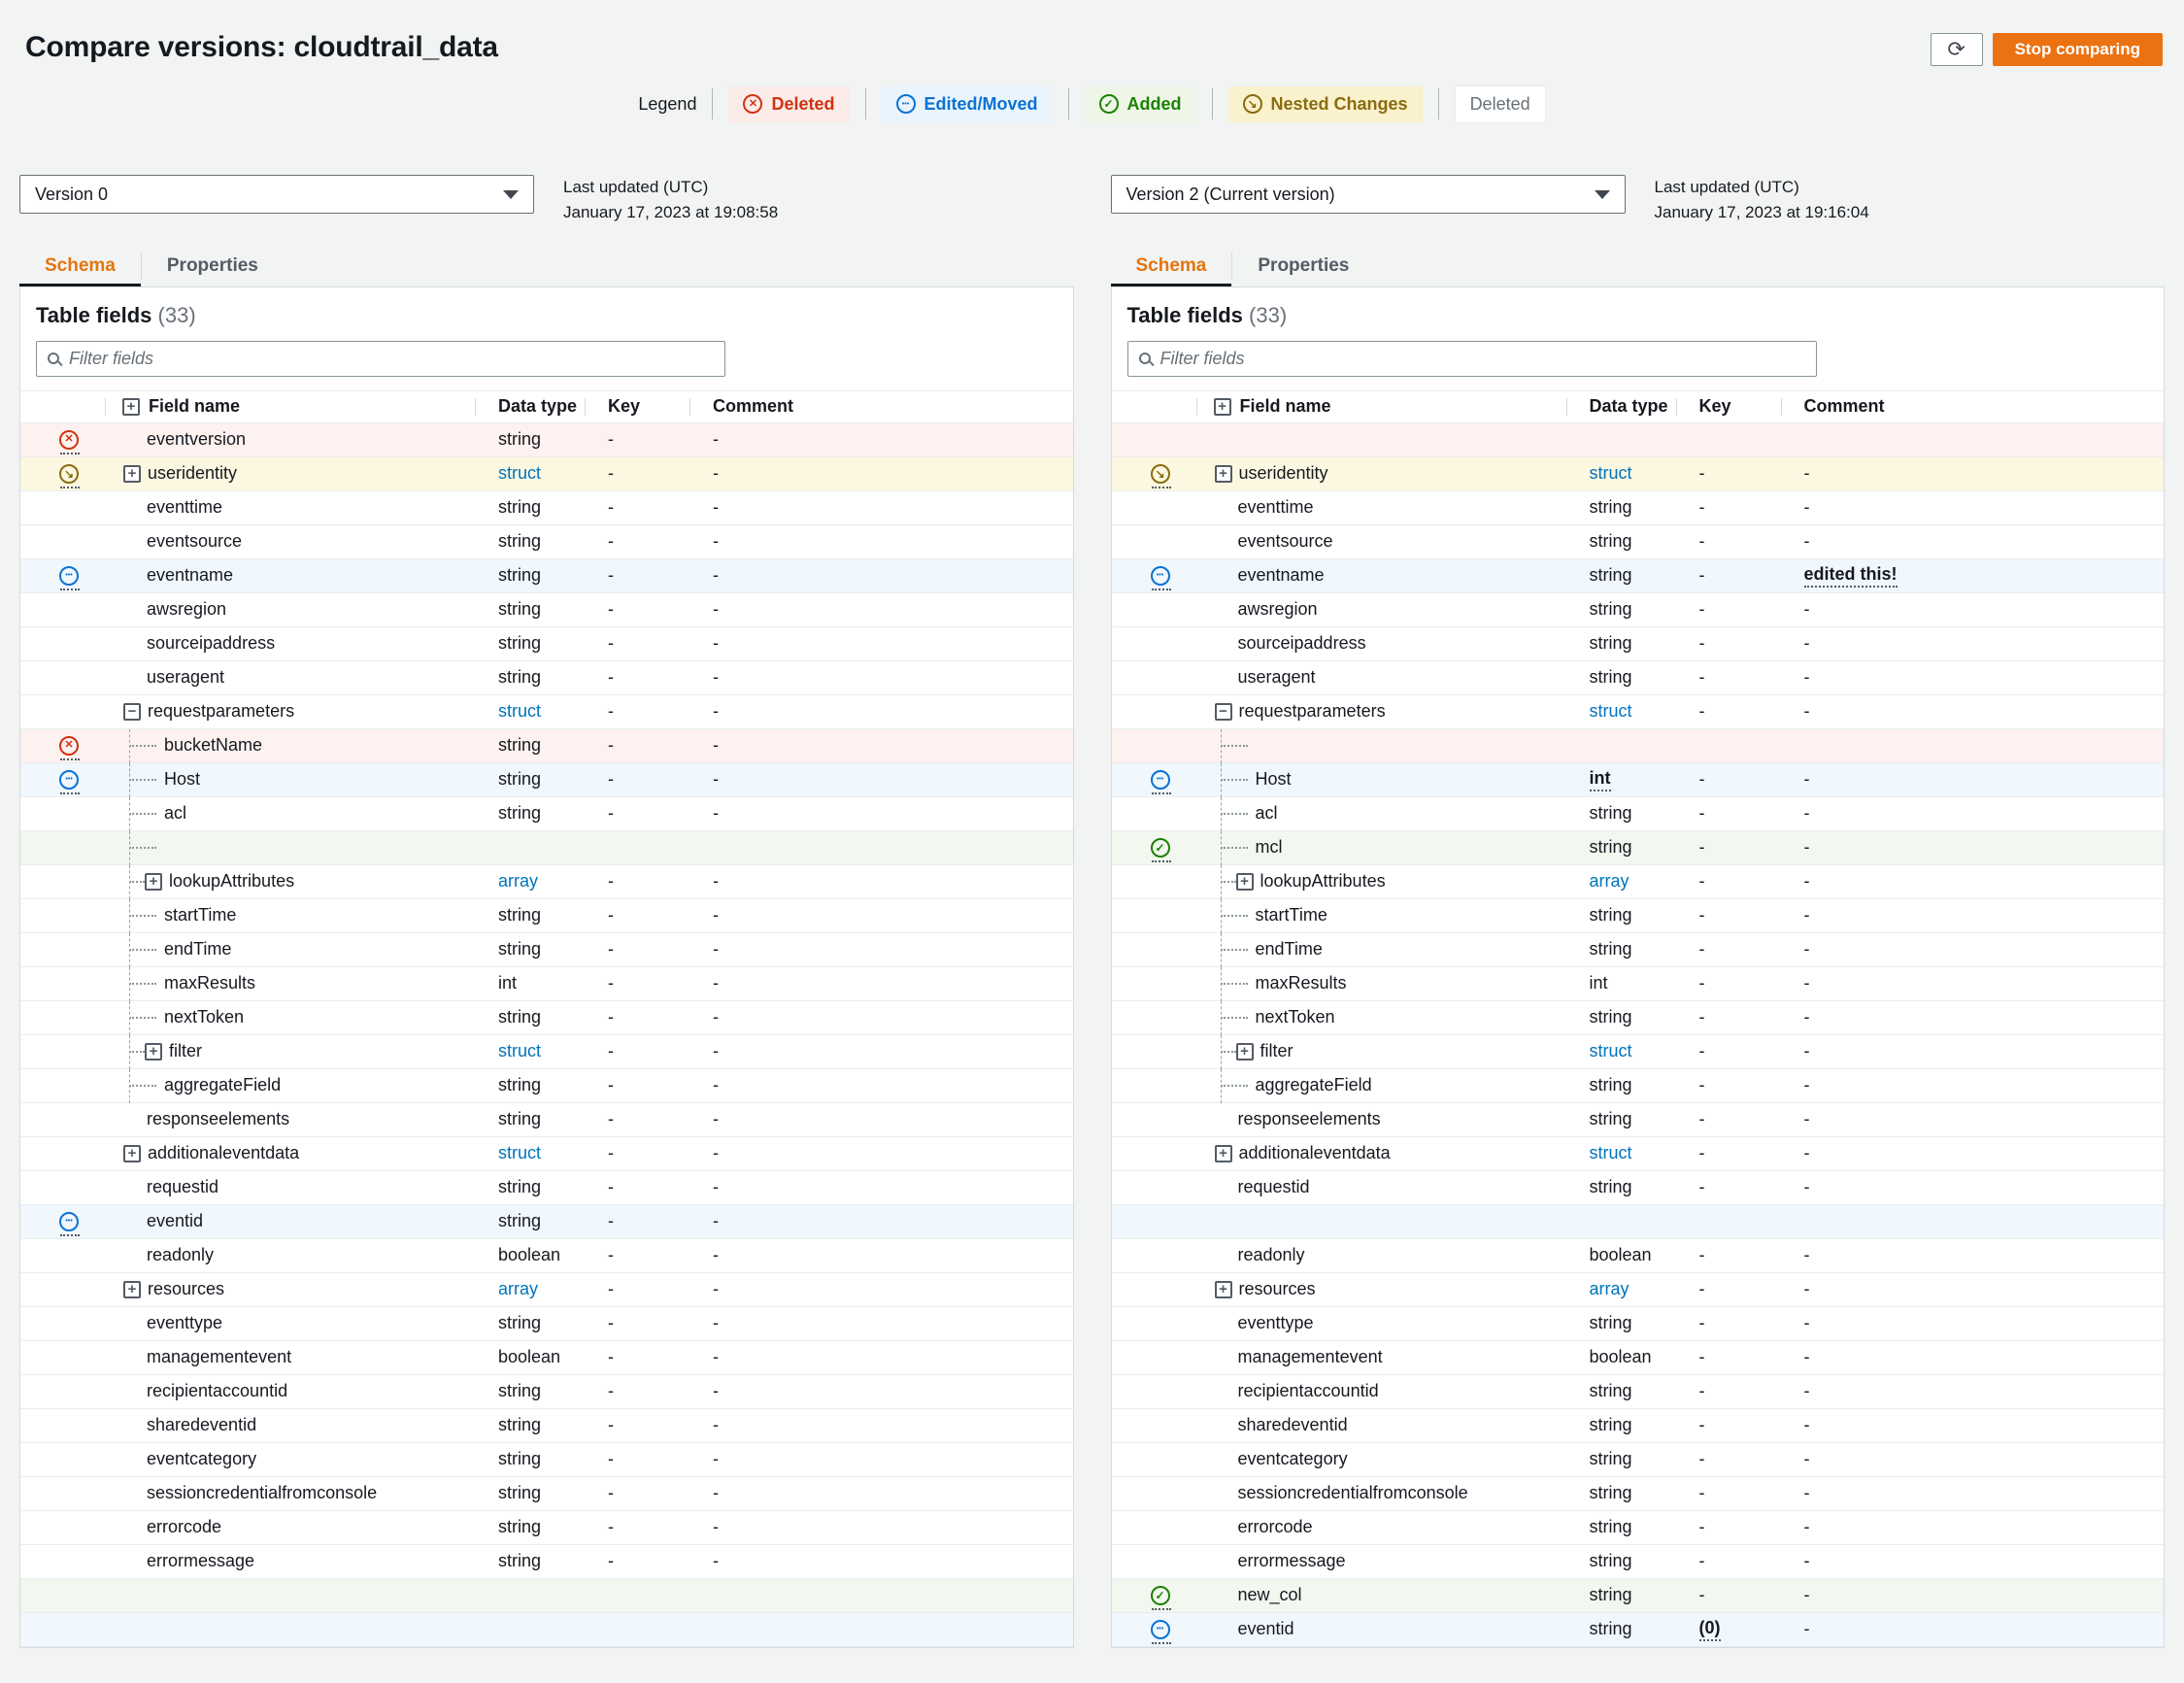 The width and height of the screenshot is (2184, 1683). What do you see at coordinates (80, 266) in the screenshot?
I see `tab-schema-left: Schema` at bounding box center [80, 266].